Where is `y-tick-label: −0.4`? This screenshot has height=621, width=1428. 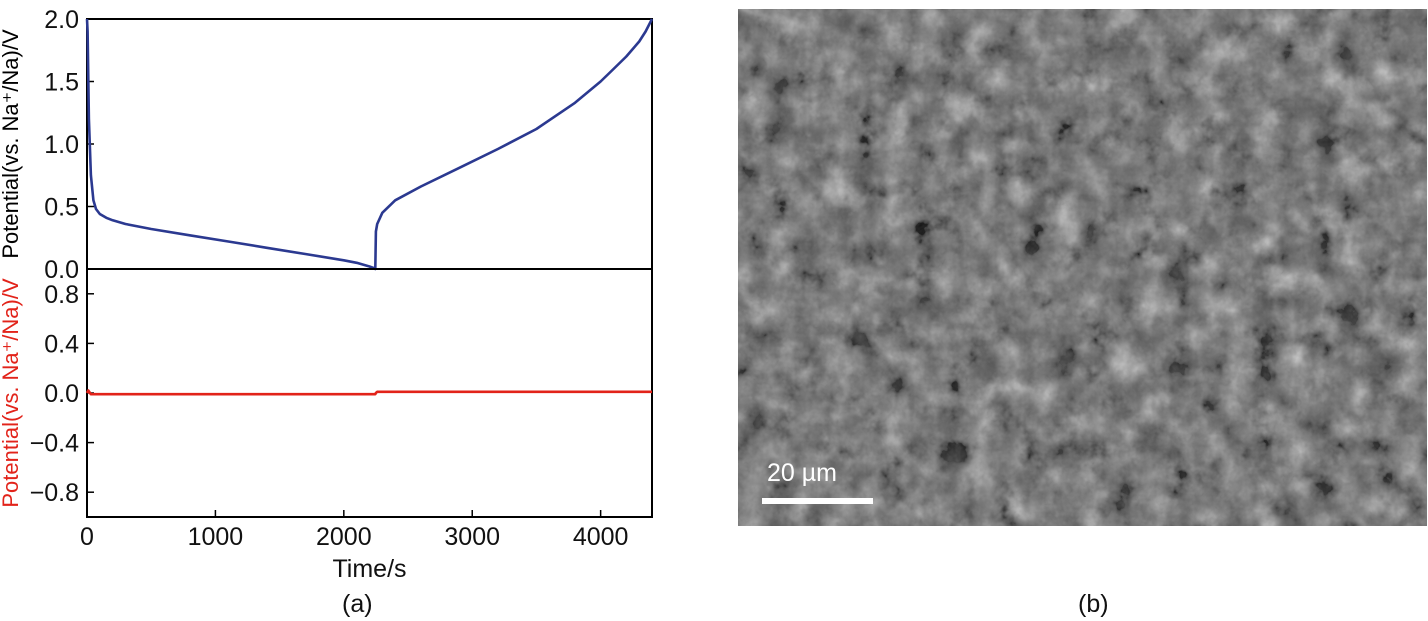 y-tick-label: −0.4 is located at coordinates (54, 444).